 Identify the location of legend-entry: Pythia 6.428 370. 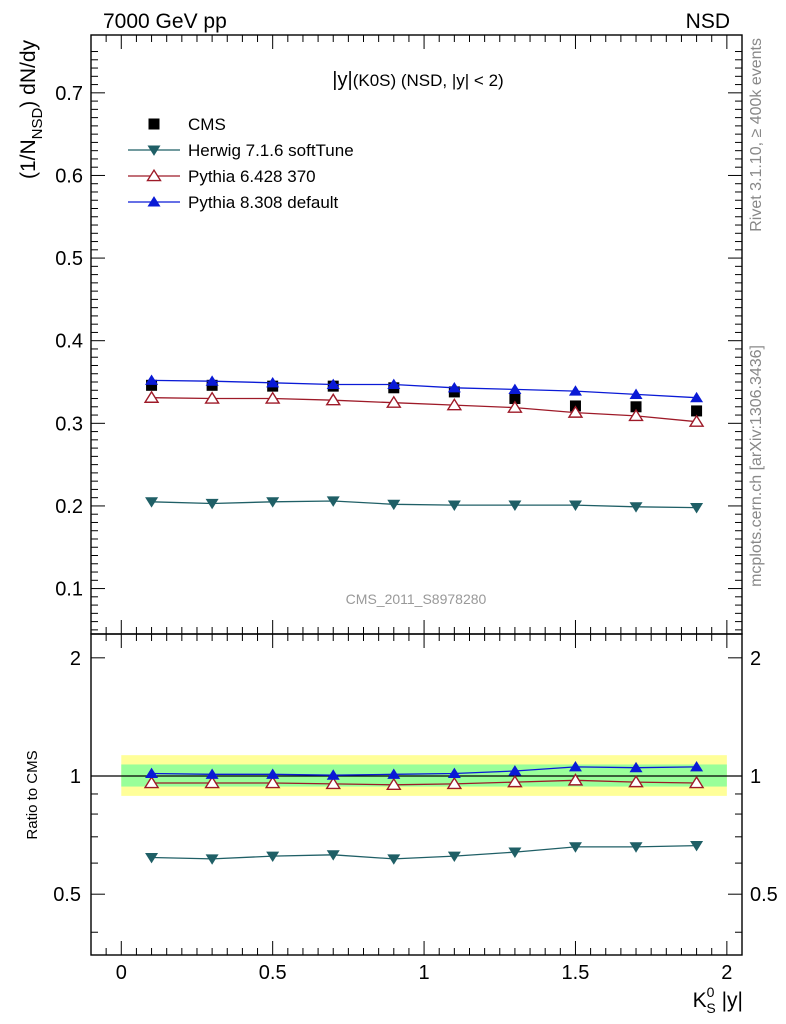
(222, 176).